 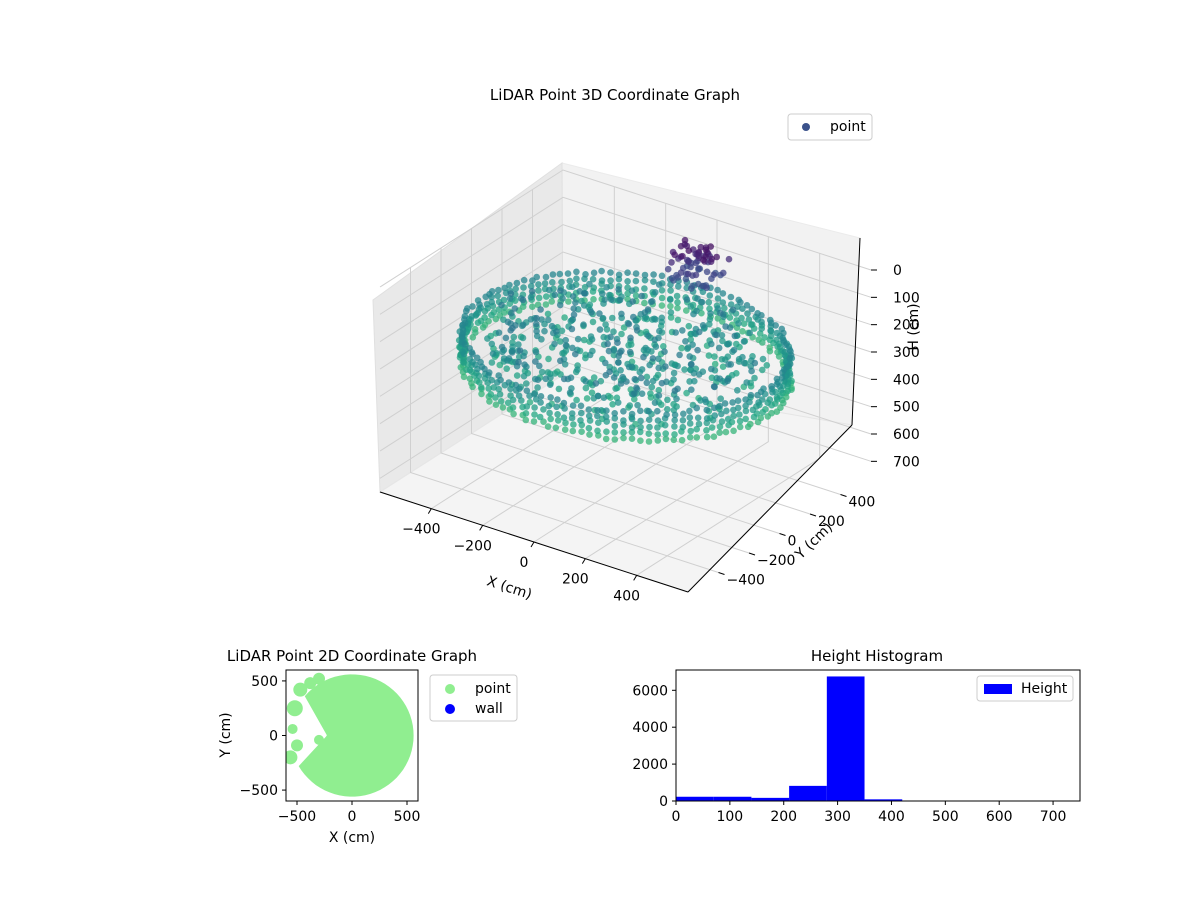 I want to click on y-tick-label-3d: 200, so click(x=831, y=522).